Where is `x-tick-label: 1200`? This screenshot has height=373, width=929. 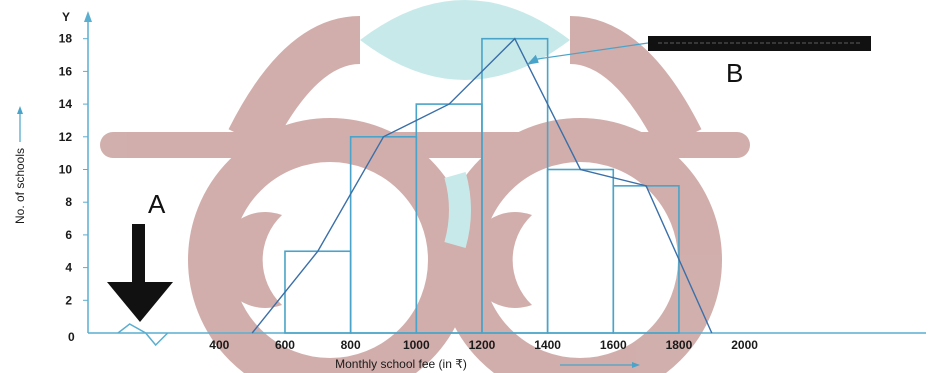
x-tick-label: 1200 is located at coordinates (482, 345).